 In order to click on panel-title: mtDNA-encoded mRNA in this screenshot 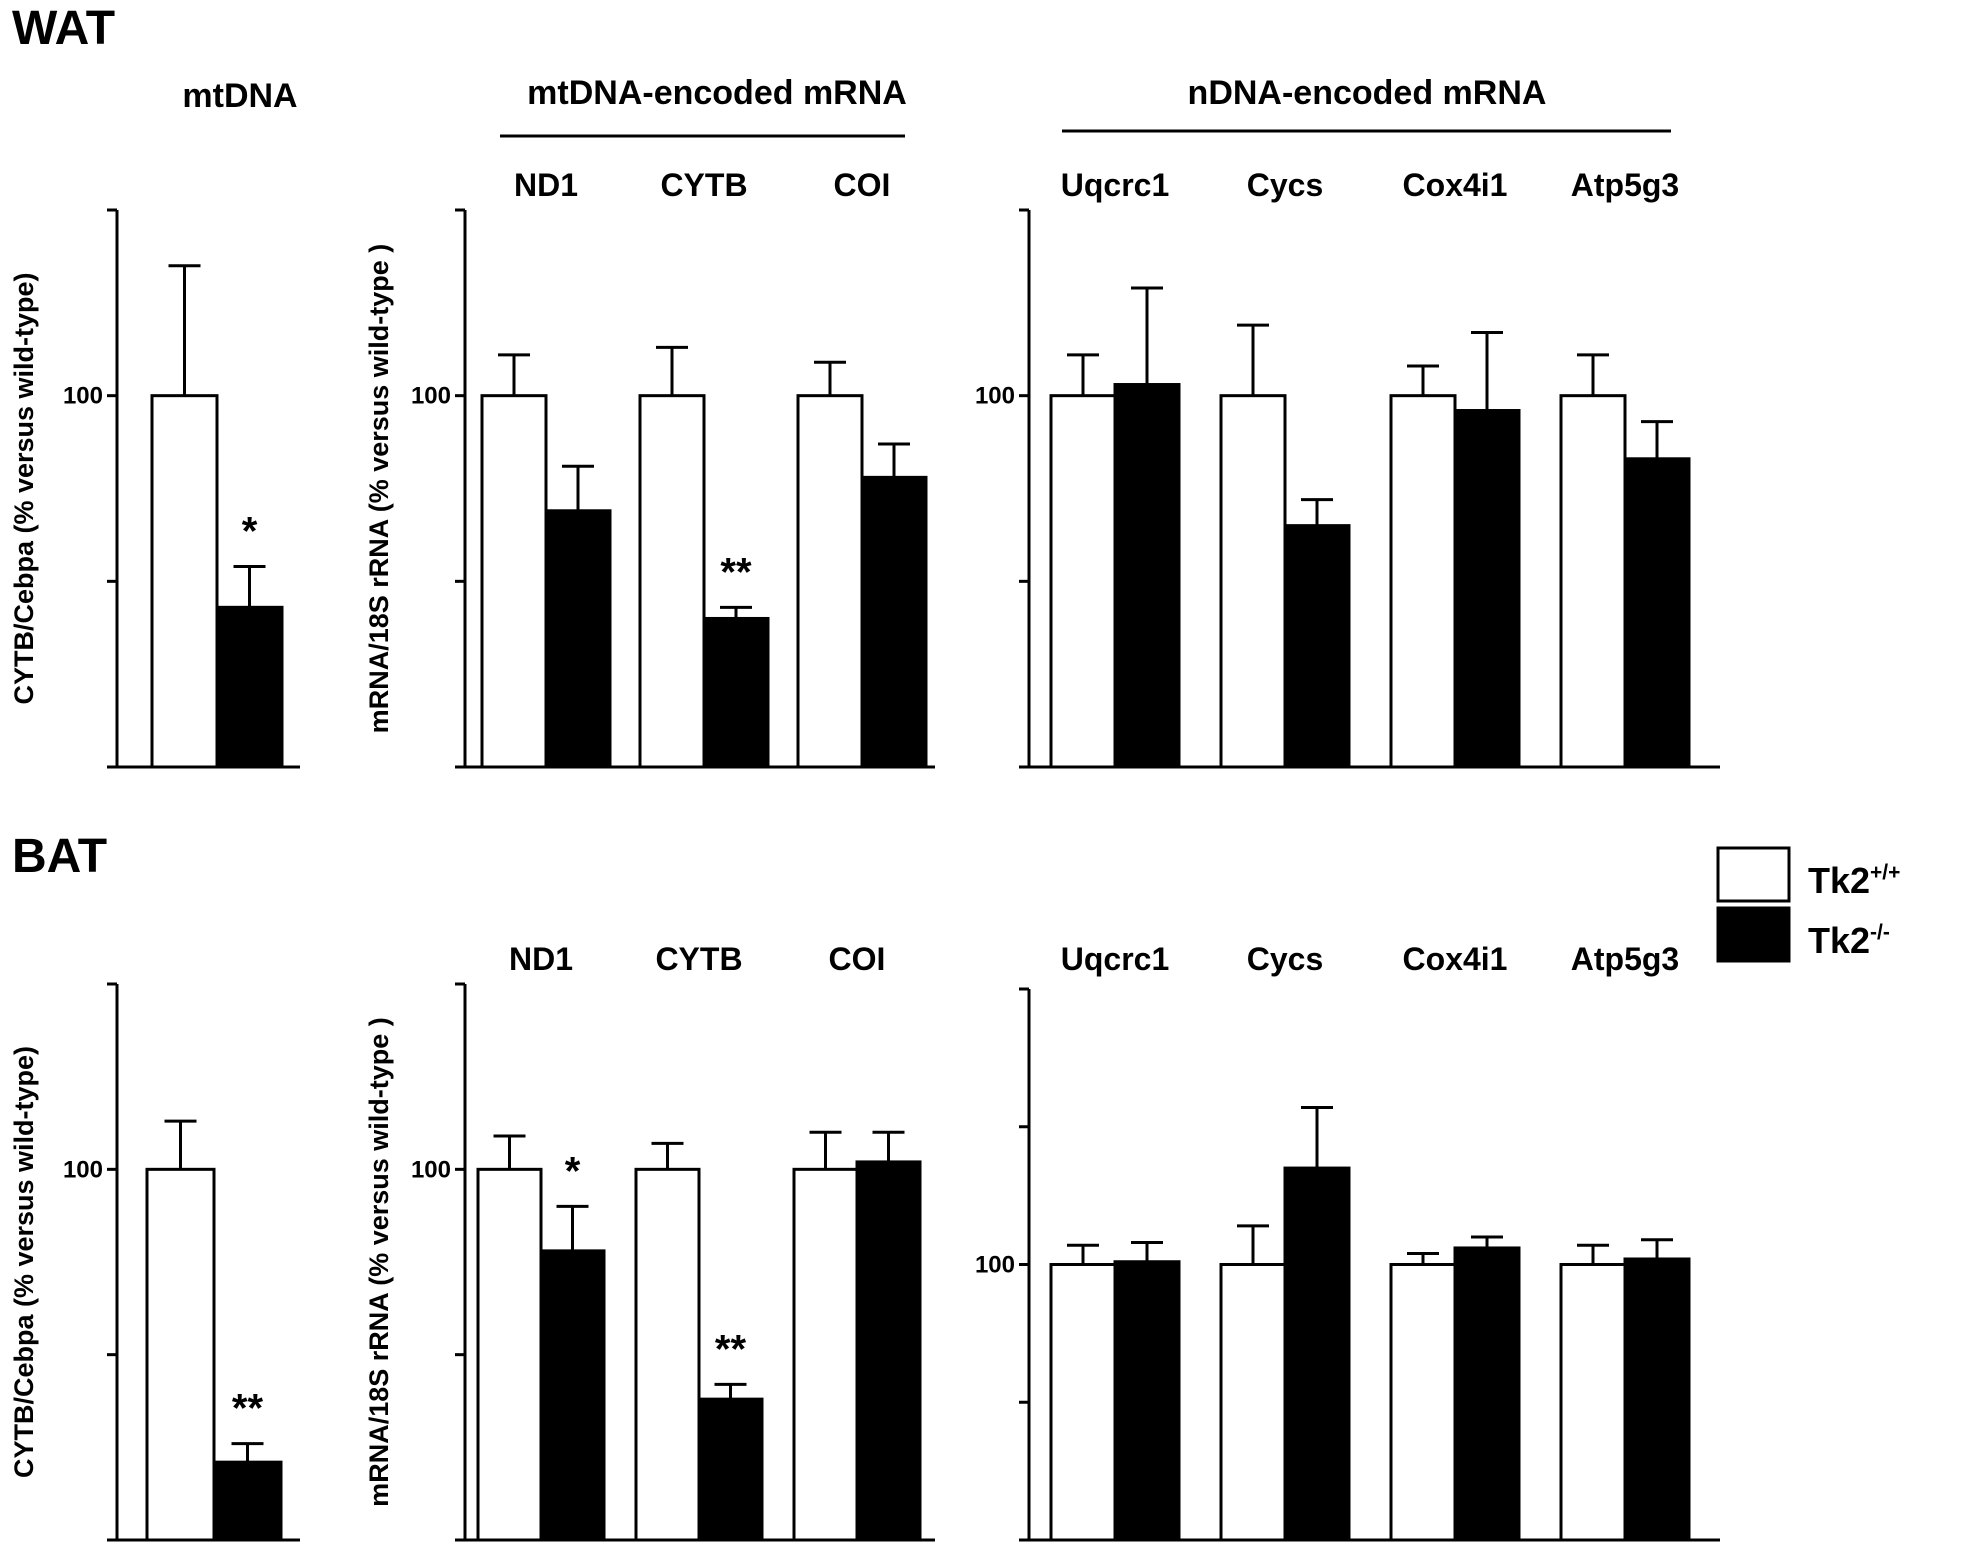, I will do `click(717, 93)`.